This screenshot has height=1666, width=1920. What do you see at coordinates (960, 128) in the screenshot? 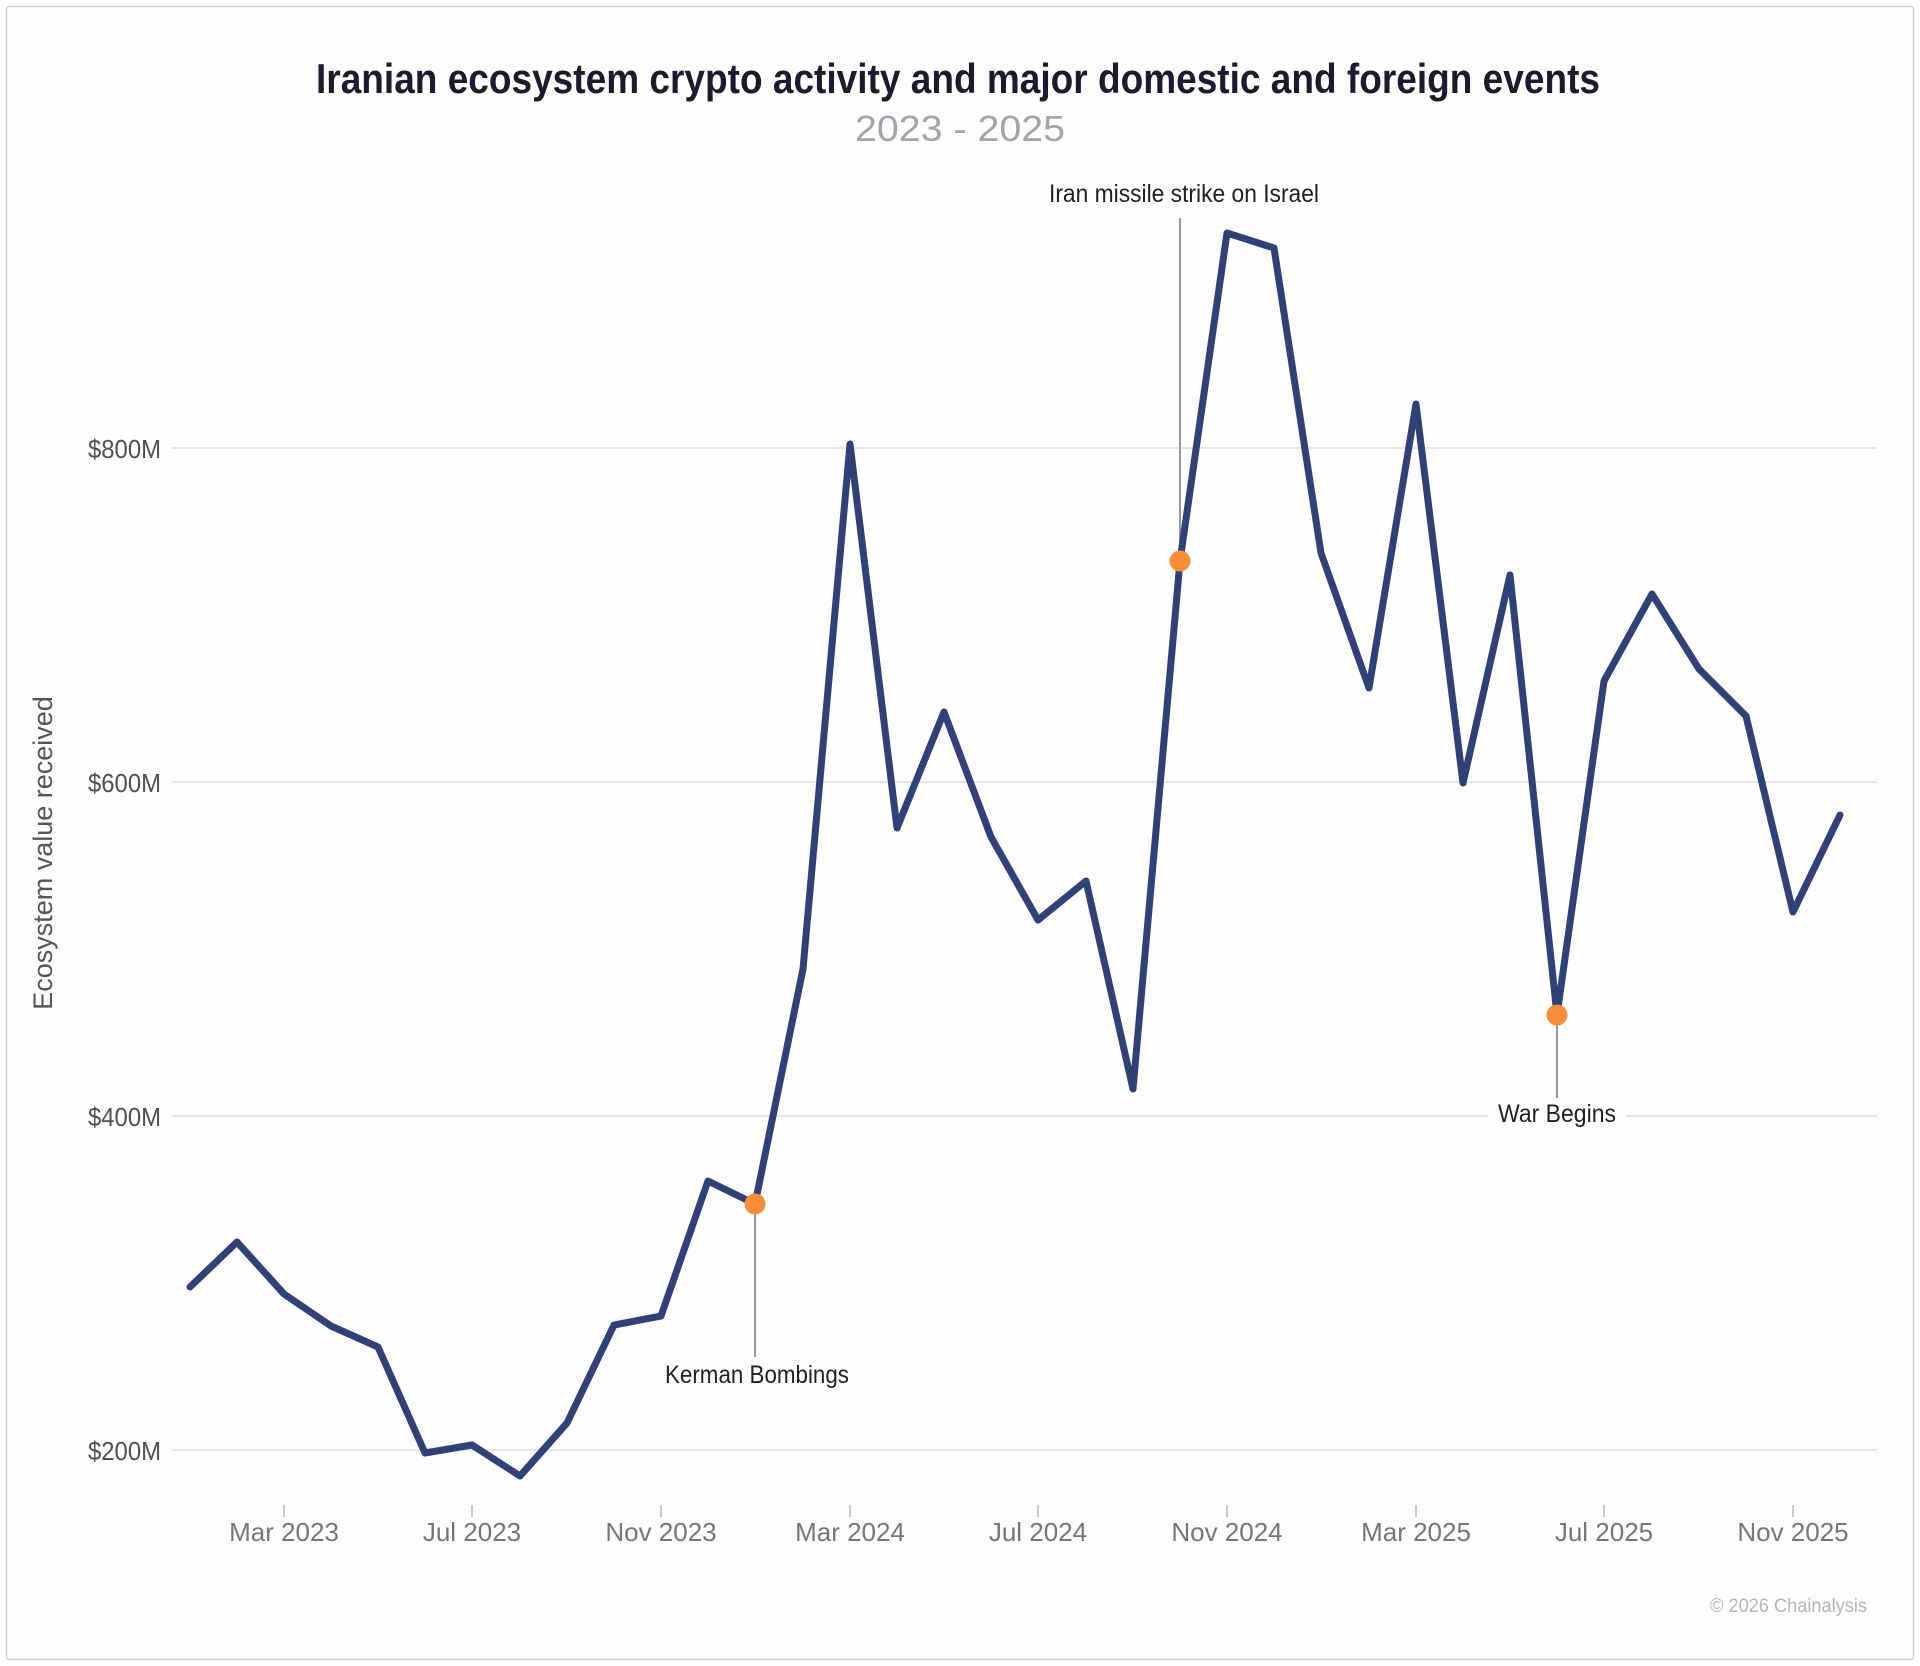
I see `svg-text: 2023 - 2025` at bounding box center [960, 128].